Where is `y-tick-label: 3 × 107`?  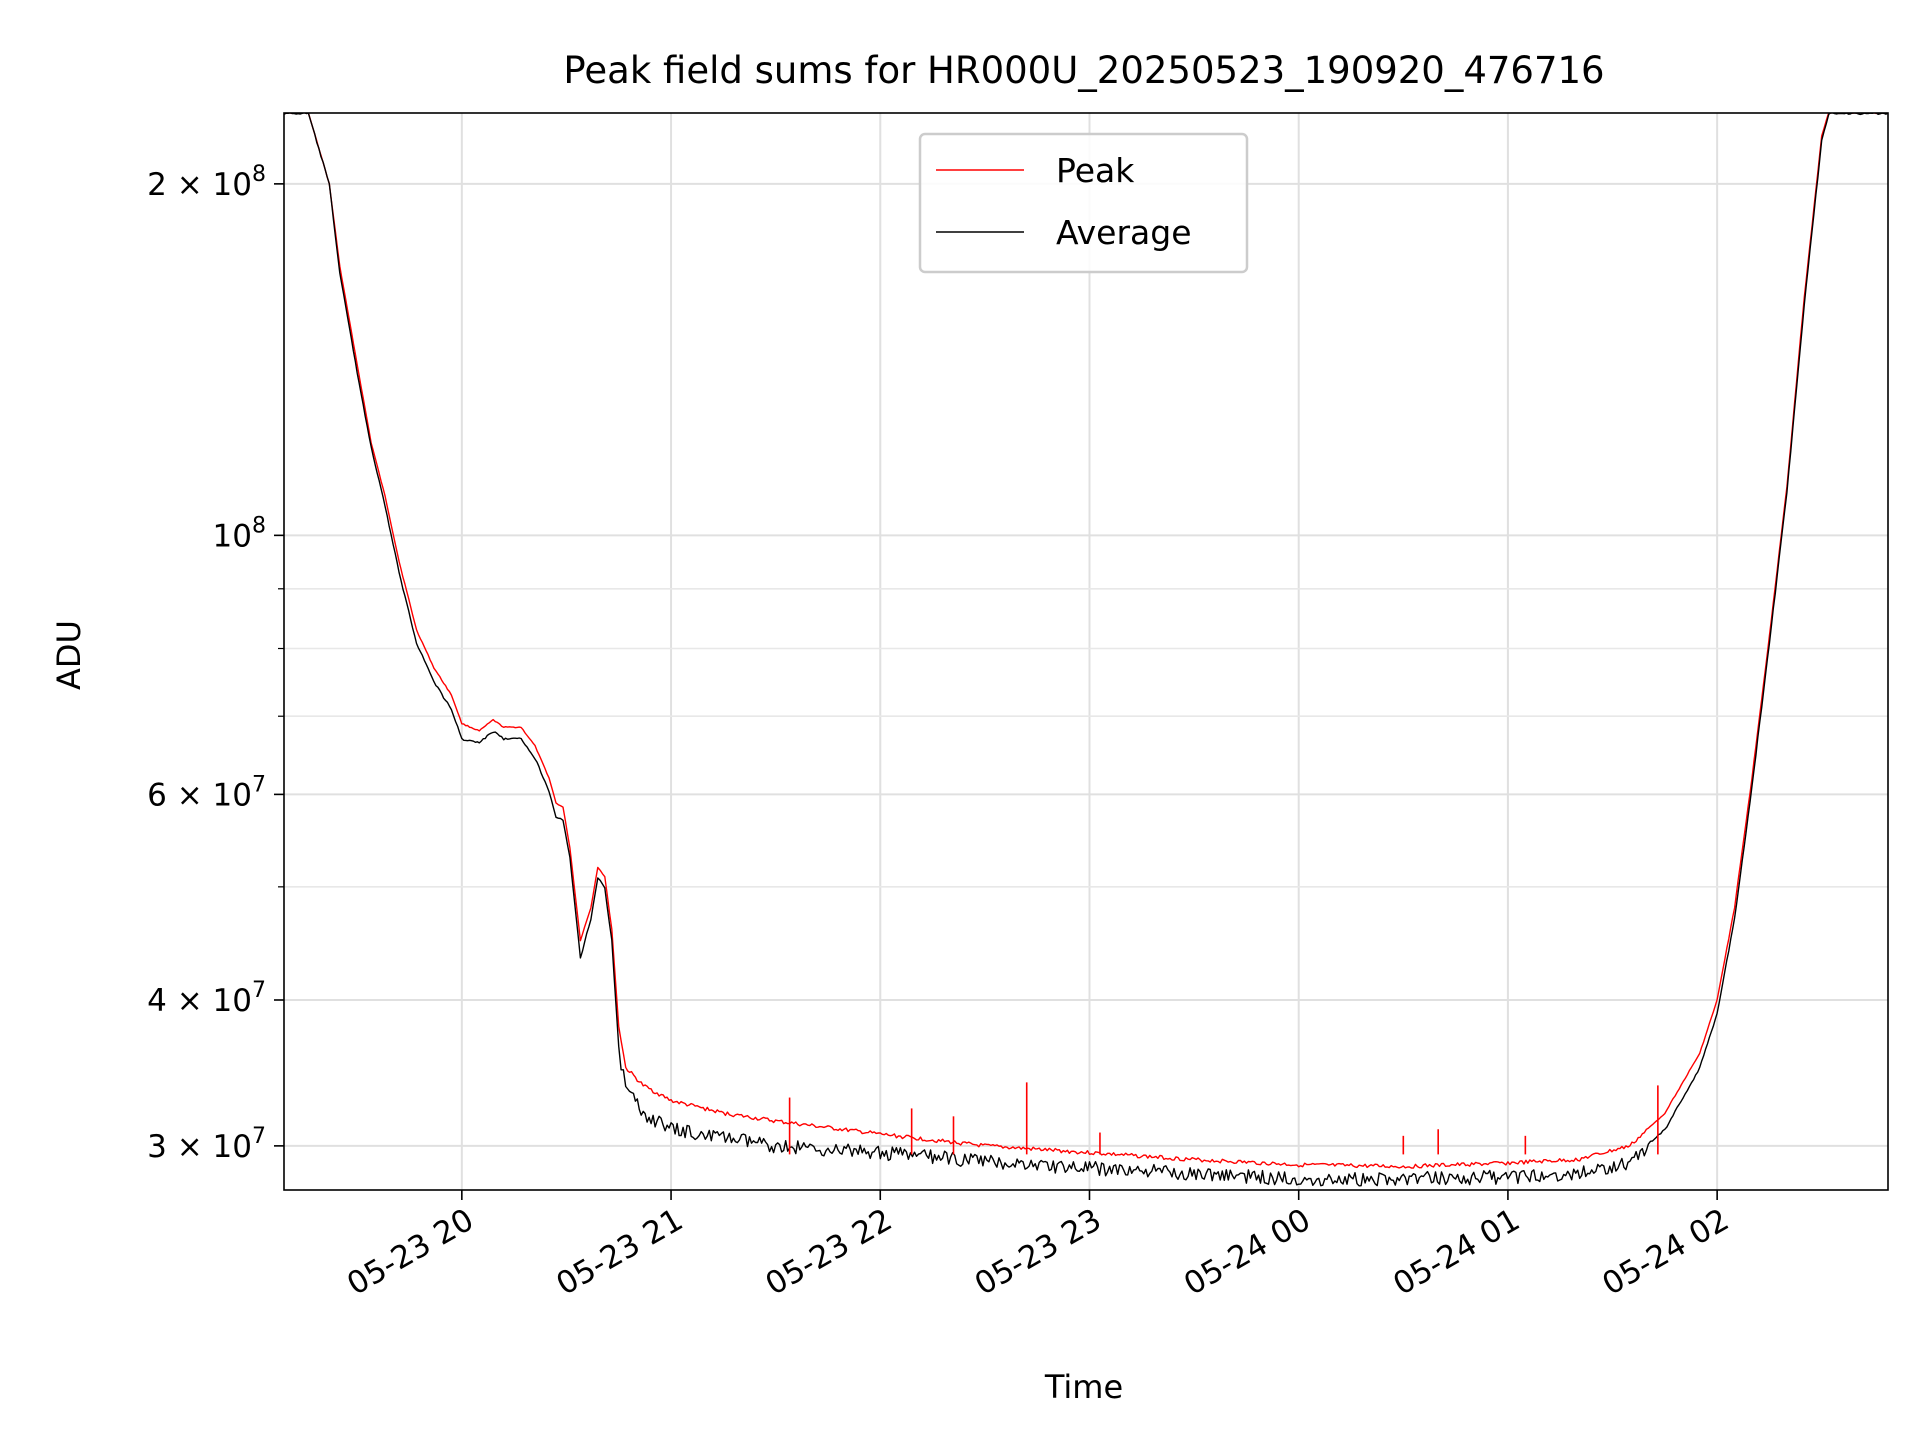 y-tick-label: 3 × 107 is located at coordinates (206, 1144).